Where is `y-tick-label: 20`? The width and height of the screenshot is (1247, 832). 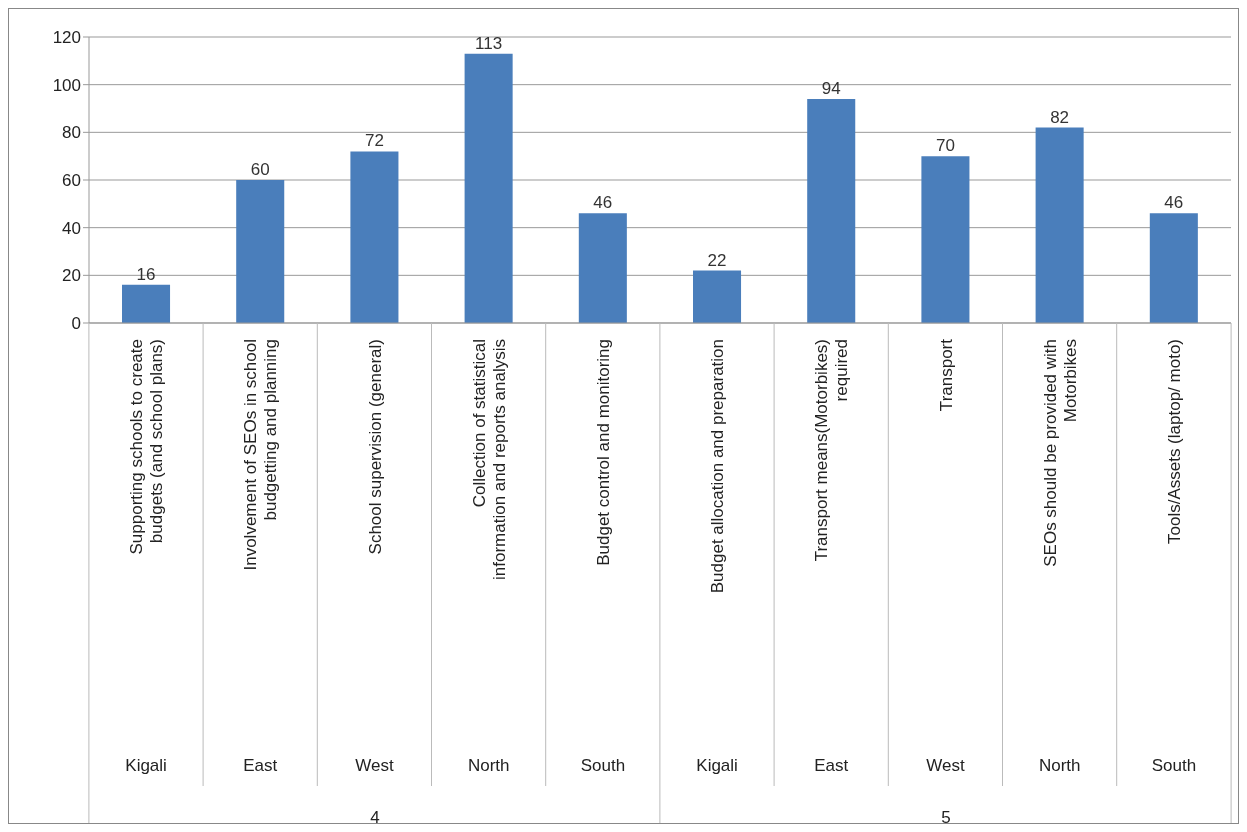
y-tick-label: 20 is located at coordinates (71, 276).